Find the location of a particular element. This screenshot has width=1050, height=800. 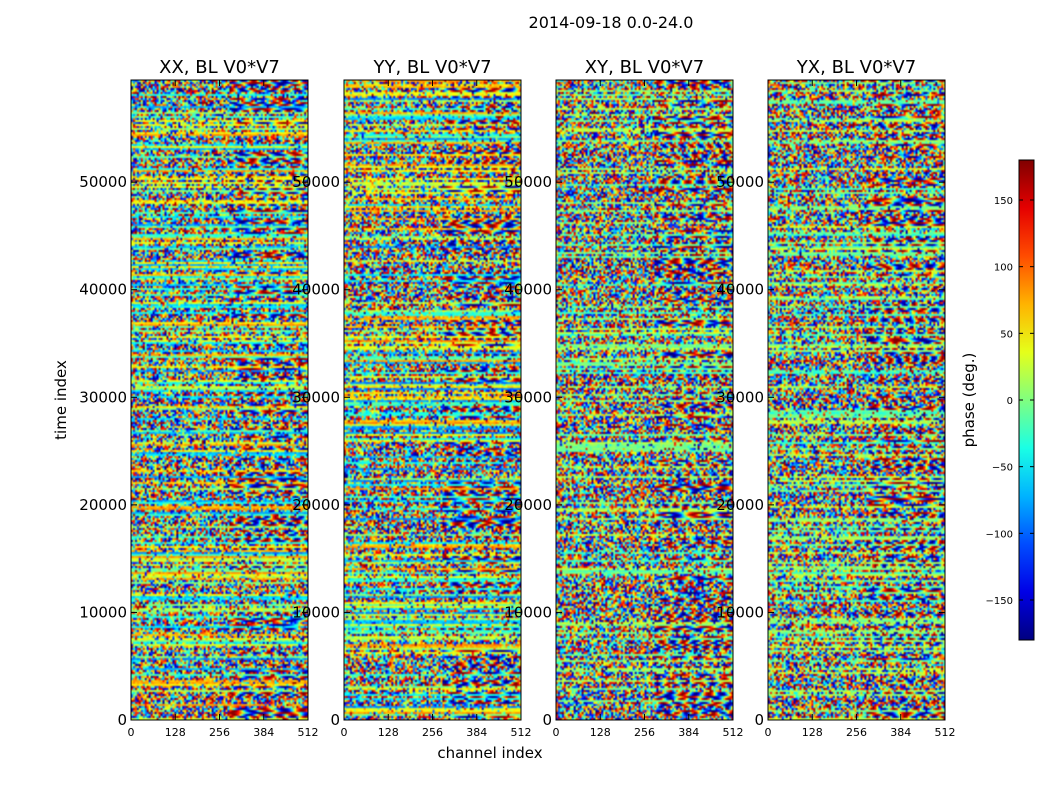

colorbar-tick-label: 0 is located at coordinates (1010, 401).